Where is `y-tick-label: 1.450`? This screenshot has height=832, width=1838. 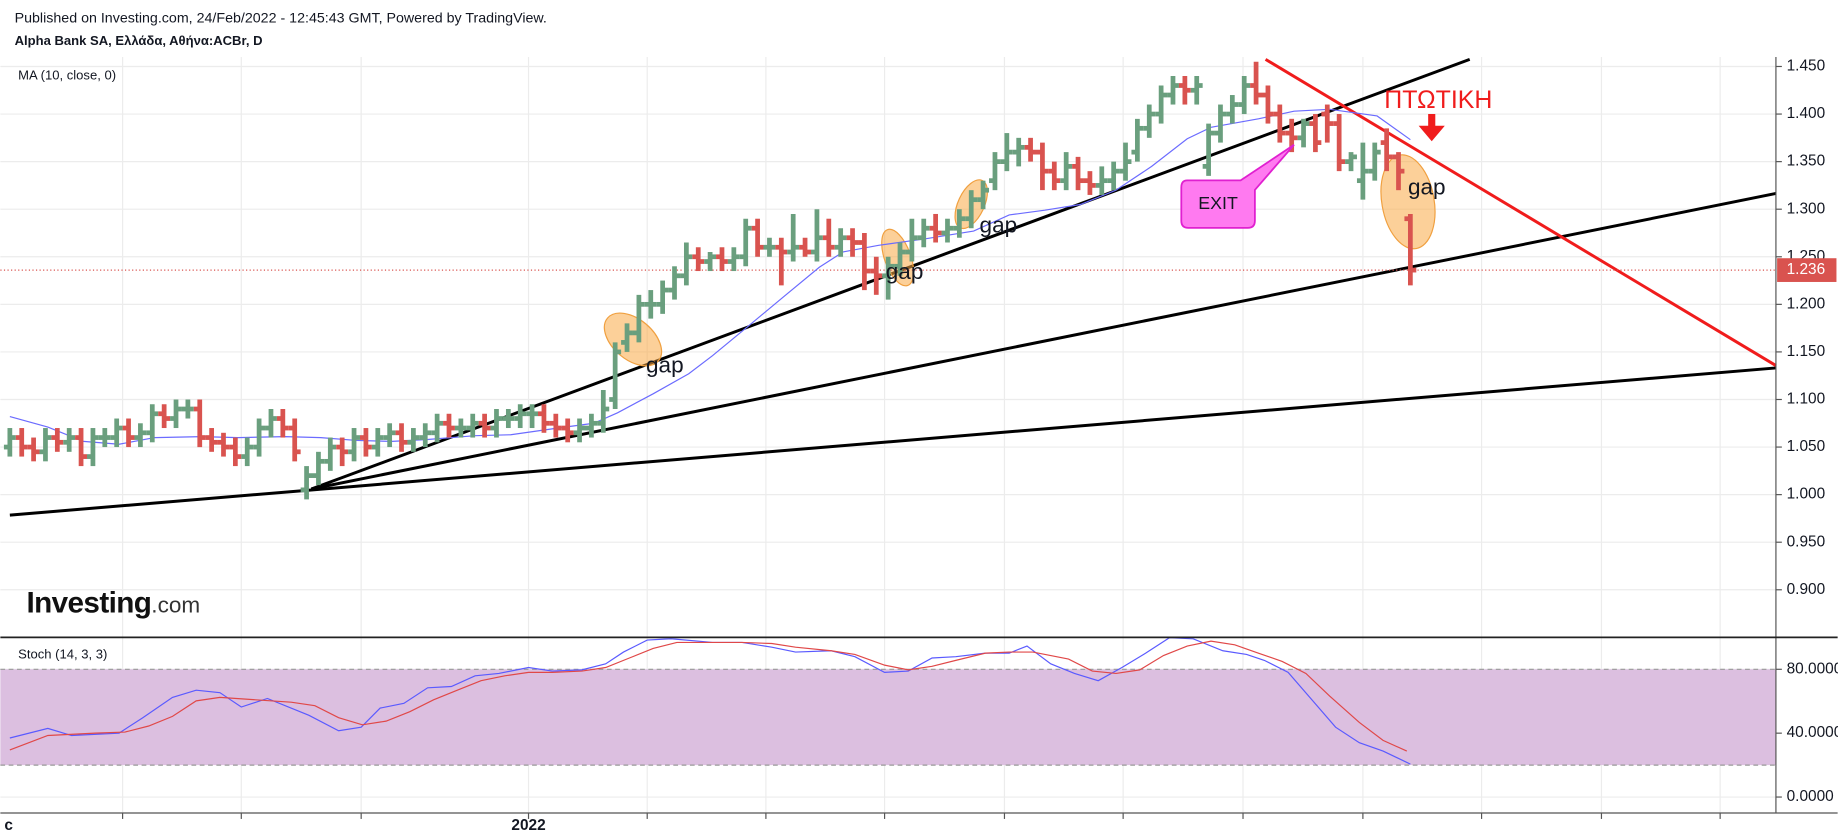
y-tick-label: 1.450 is located at coordinates (1806, 66).